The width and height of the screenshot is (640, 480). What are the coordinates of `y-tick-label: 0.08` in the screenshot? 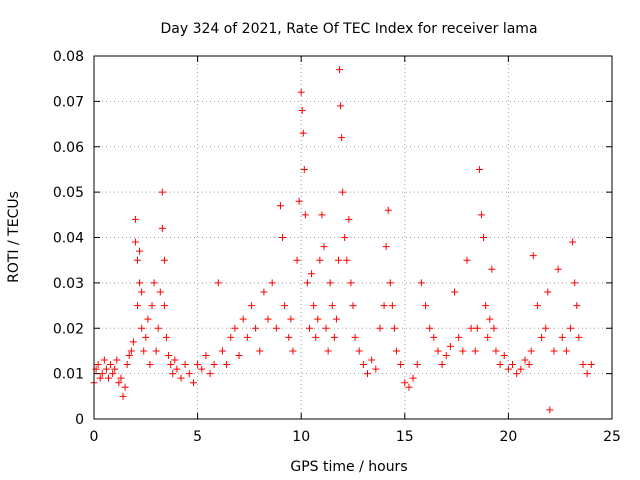 It's located at (68, 57).